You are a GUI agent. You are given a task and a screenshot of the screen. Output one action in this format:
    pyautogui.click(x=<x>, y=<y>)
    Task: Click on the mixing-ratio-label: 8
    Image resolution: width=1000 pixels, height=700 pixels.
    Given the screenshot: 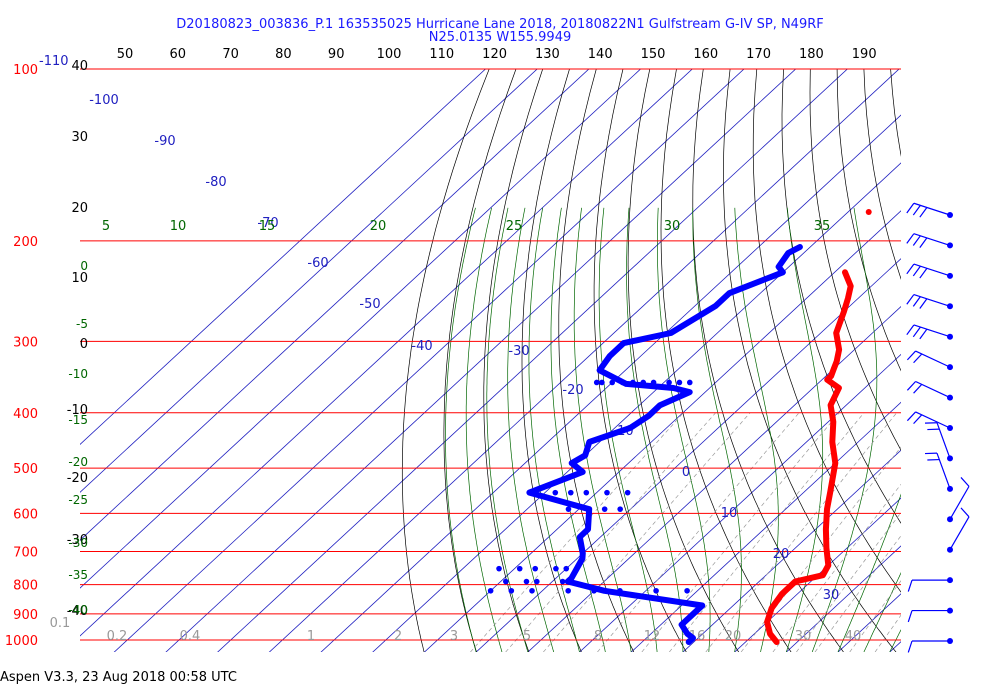 What is the action you would take?
    pyautogui.click(x=598, y=636)
    